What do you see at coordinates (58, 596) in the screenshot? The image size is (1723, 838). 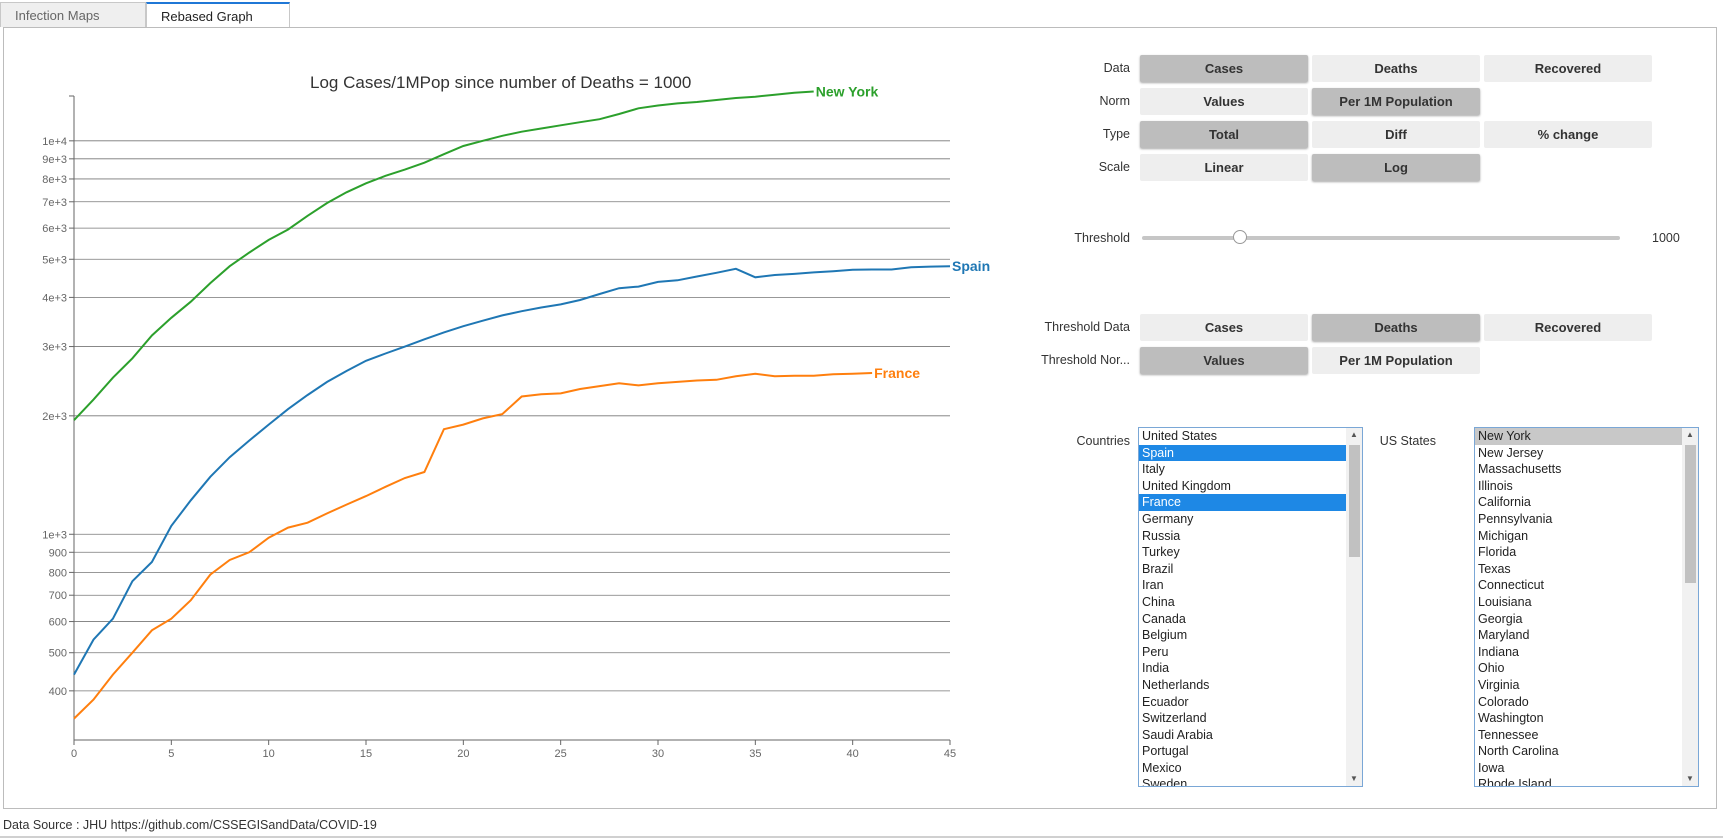 I see `y-tick-label: 700` at bounding box center [58, 596].